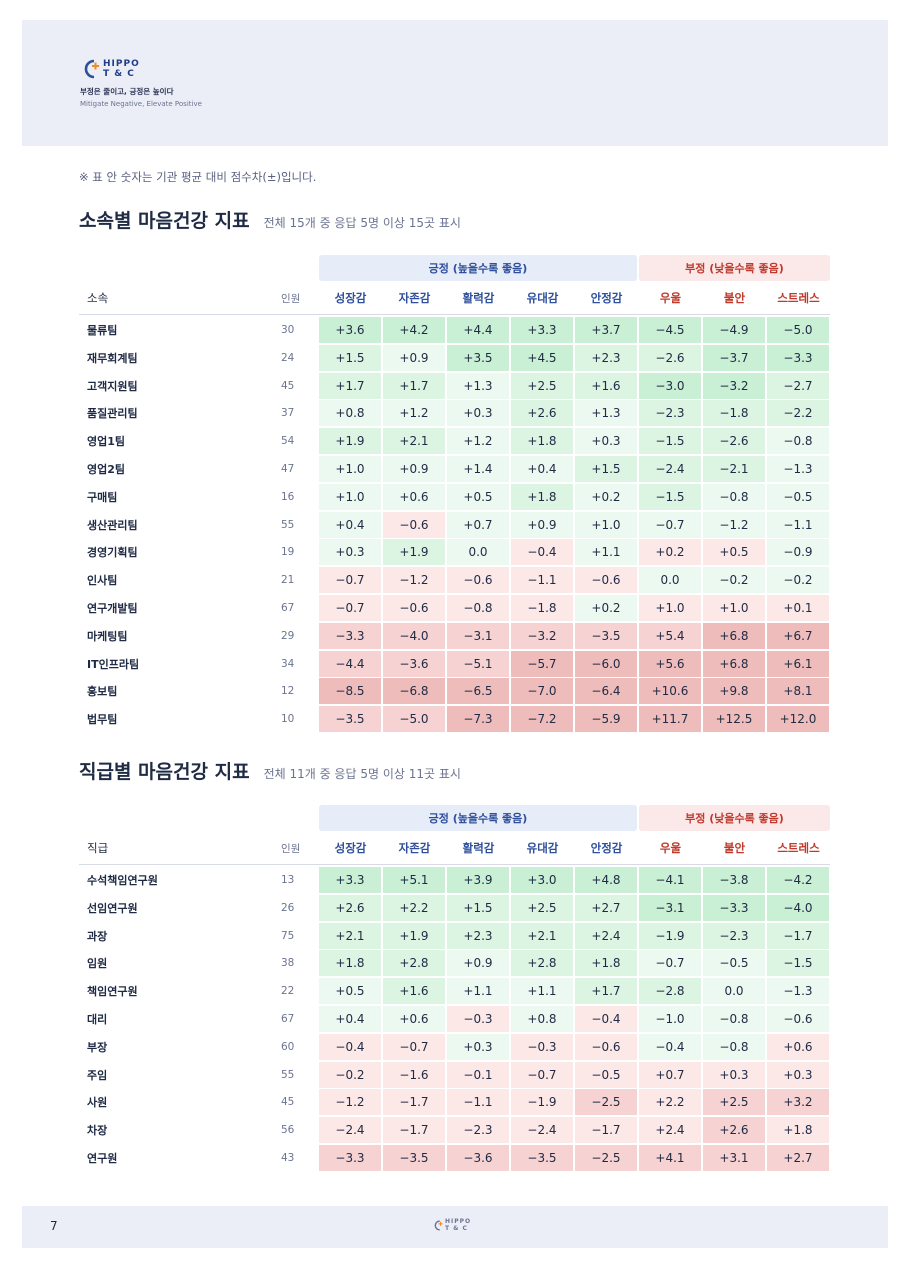 The image size is (909, 1287). Describe the element at coordinates (112, 358) in the screenshot. I see `row-name: 재무회계팀` at that location.